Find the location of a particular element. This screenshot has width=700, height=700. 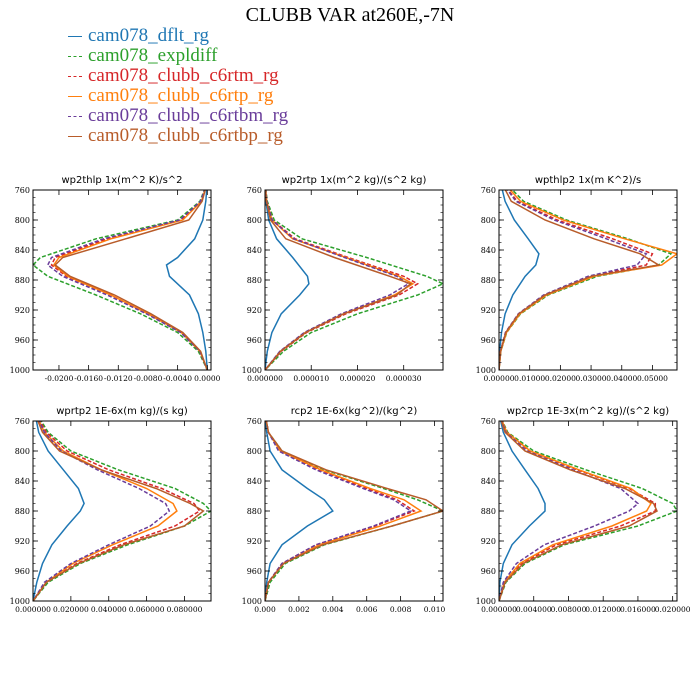

x-tick-label: 0.05000 is located at coordinates (652, 378).